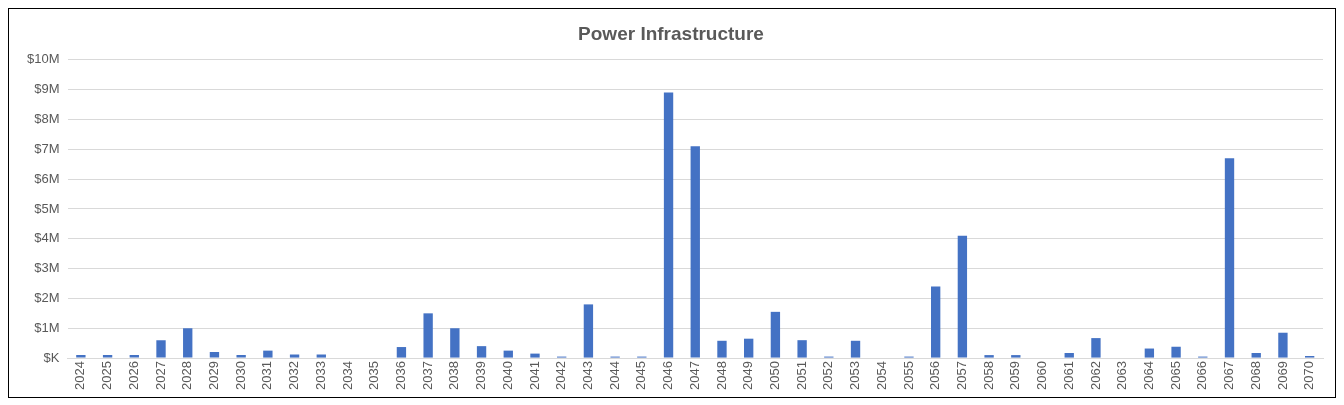 This screenshot has height=405, width=1344. What do you see at coordinates (641, 375) in the screenshot?
I see `x-tick-label: 2045` at bounding box center [641, 375].